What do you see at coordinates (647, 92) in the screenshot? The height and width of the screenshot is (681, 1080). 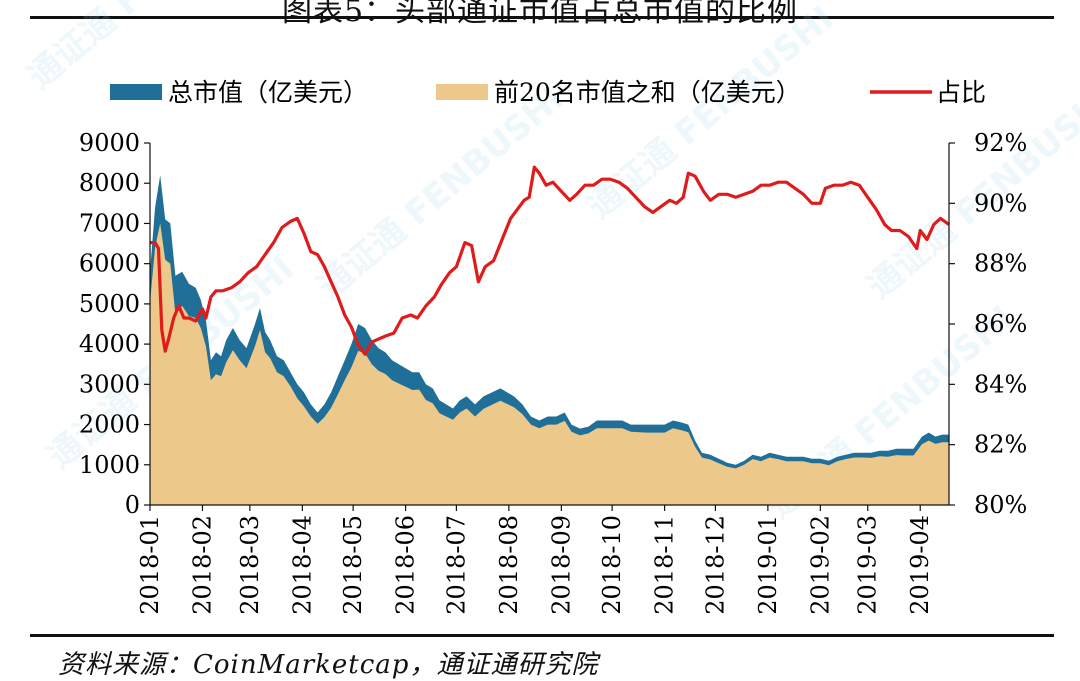 I see `legend-label: 前20名市值之和（亿美元）` at bounding box center [647, 92].